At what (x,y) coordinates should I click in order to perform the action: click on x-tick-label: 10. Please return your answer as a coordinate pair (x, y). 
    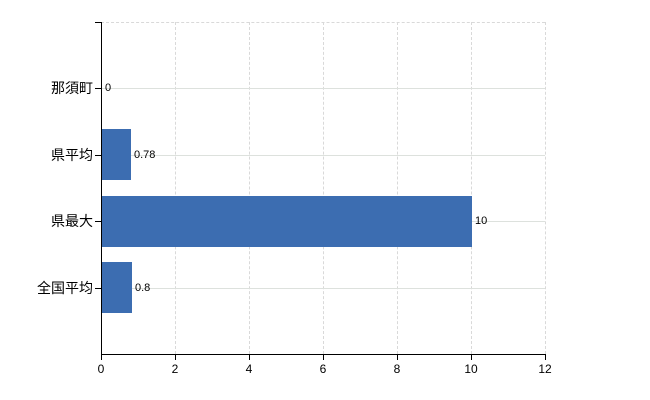
    Looking at the image, I should click on (471, 369).